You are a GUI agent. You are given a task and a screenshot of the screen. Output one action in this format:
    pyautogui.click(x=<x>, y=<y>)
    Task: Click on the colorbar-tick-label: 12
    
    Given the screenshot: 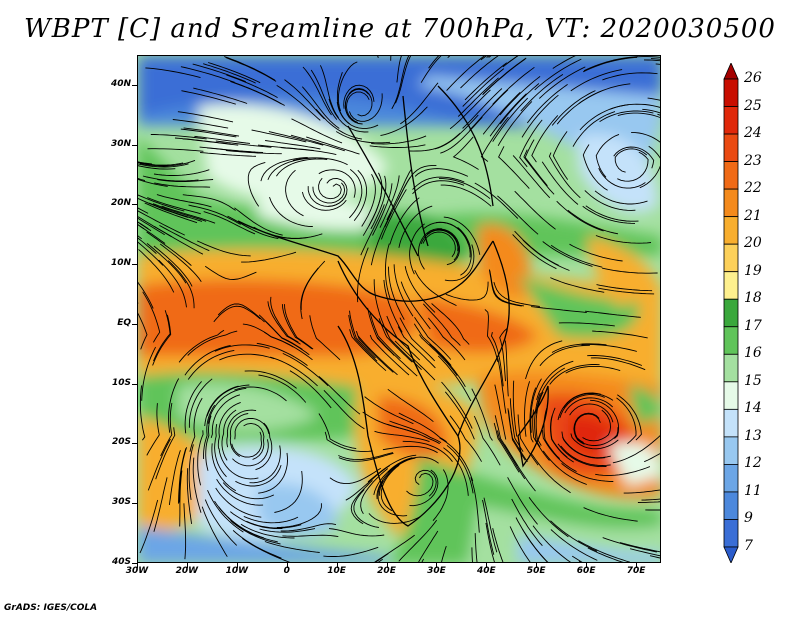 What is the action you would take?
    pyautogui.click(x=753, y=463)
    